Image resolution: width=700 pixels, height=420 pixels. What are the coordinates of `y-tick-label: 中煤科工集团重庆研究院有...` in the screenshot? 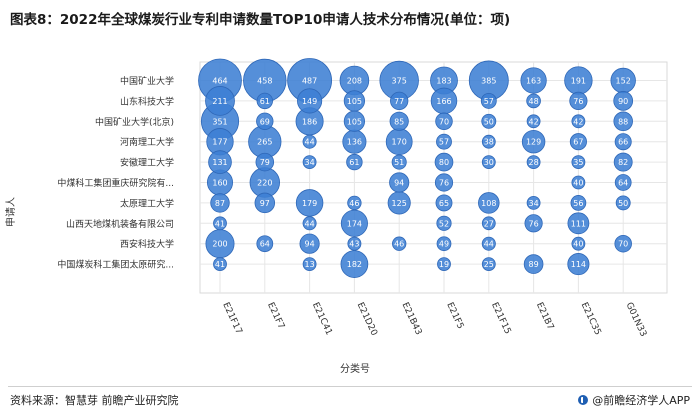 It's located at (115, 183).